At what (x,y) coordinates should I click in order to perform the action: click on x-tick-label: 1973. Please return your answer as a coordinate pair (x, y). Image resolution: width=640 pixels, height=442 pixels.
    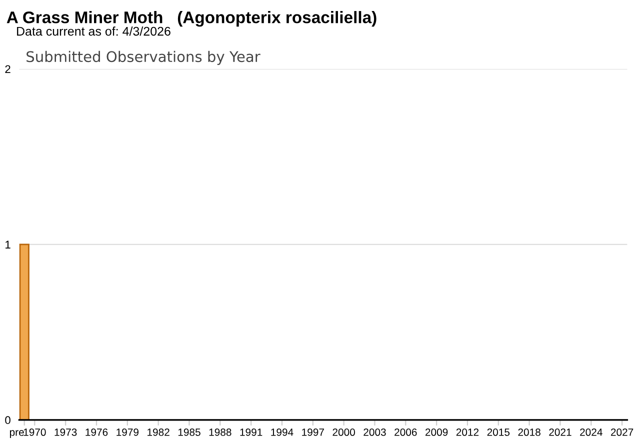
    Looking at the image, I should click on (65, 432).